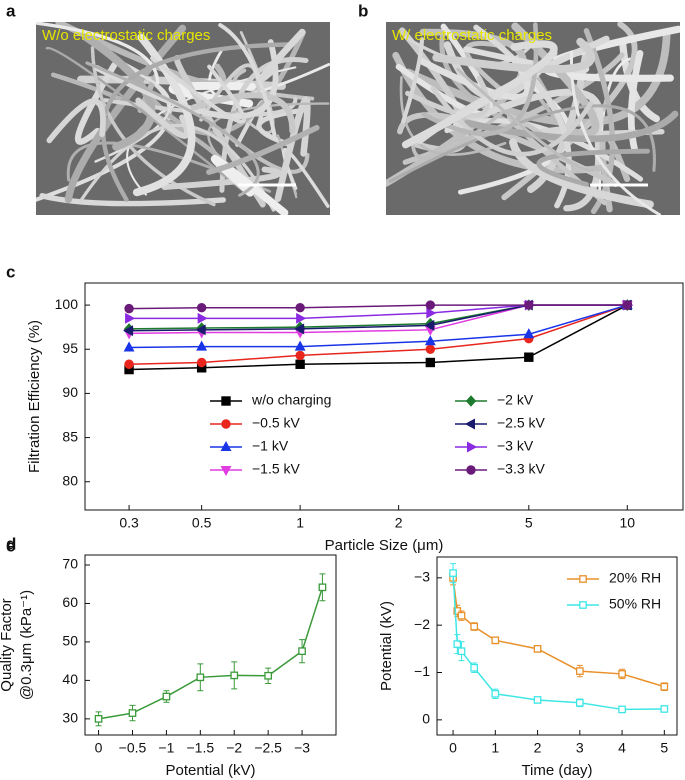 This screenshot has width=685, height=780. Describe the element at coordinates (26, 645) in the screenshot. I see `y-axis-label: @0.3μm (kPa⁻¹)` at that location.